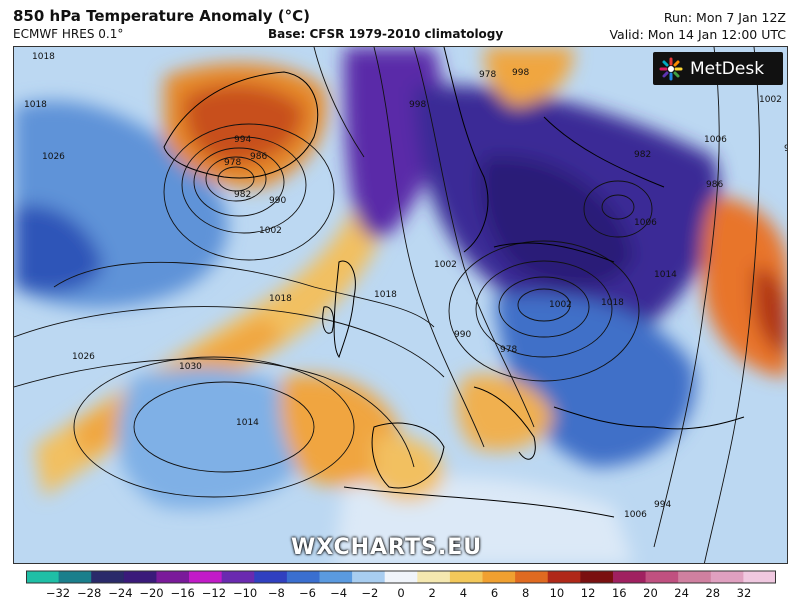 Image resolution: width=800 pixels, height=613 pixels. I want to click on color-scale-tick-label: −10, so click(245, 593).